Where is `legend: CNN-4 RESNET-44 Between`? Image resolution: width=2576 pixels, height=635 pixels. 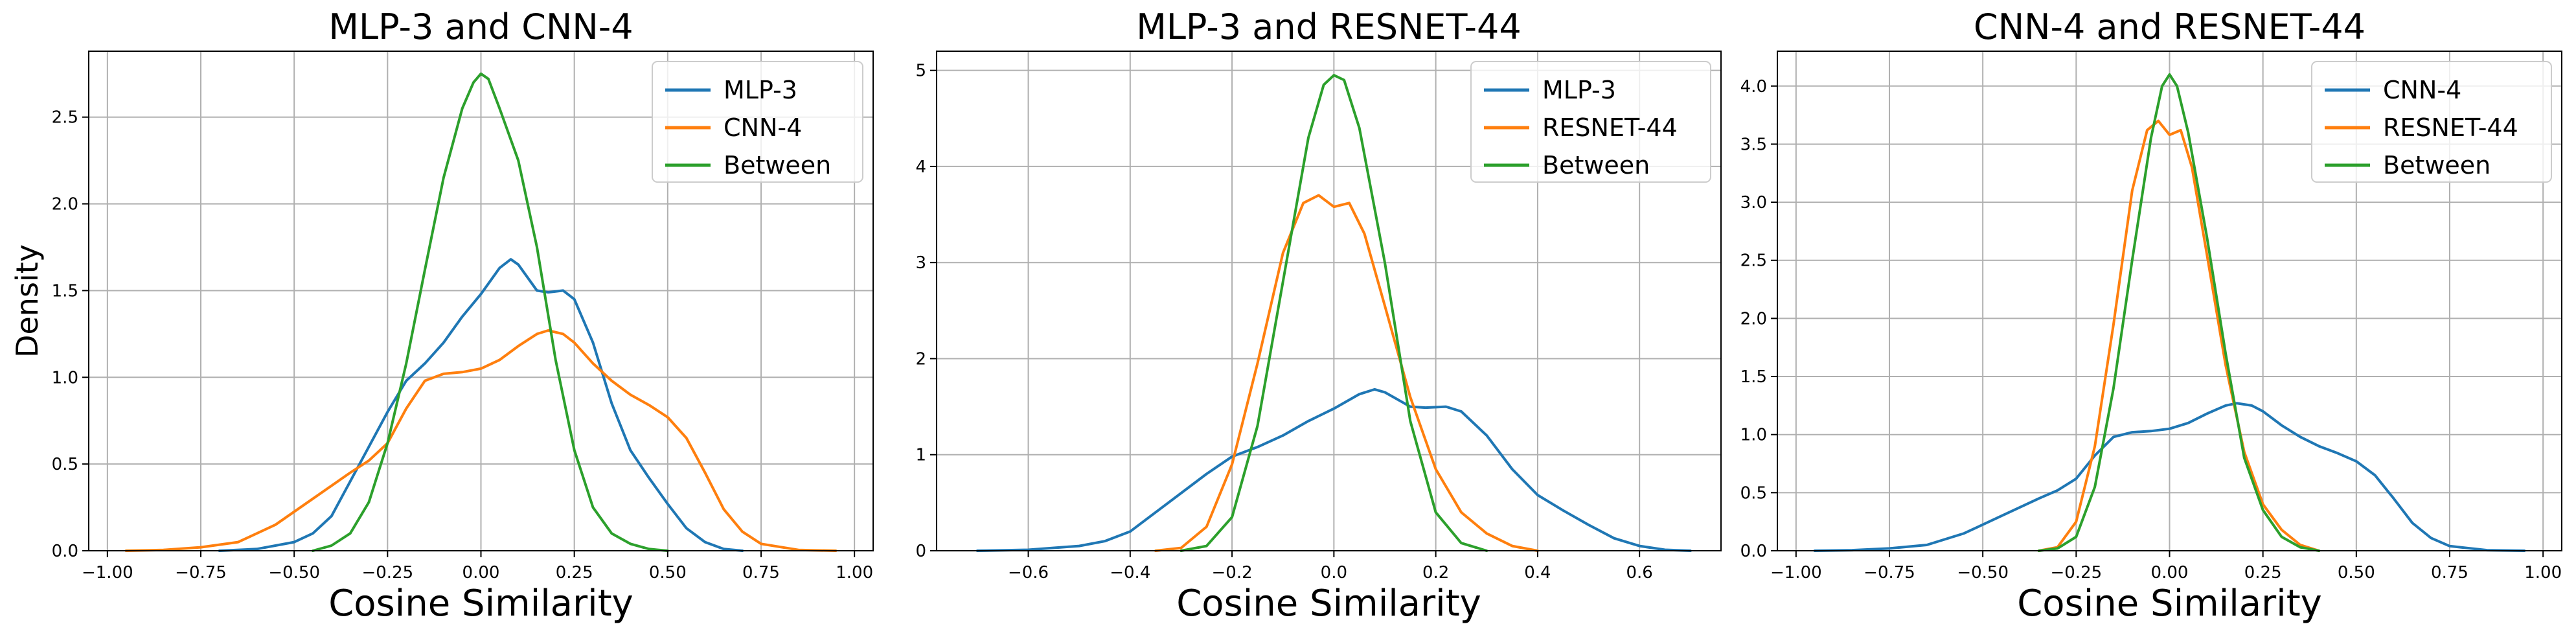 legend: CNN-4 RESNET-44 Between is located at coordinates (2432, 122).